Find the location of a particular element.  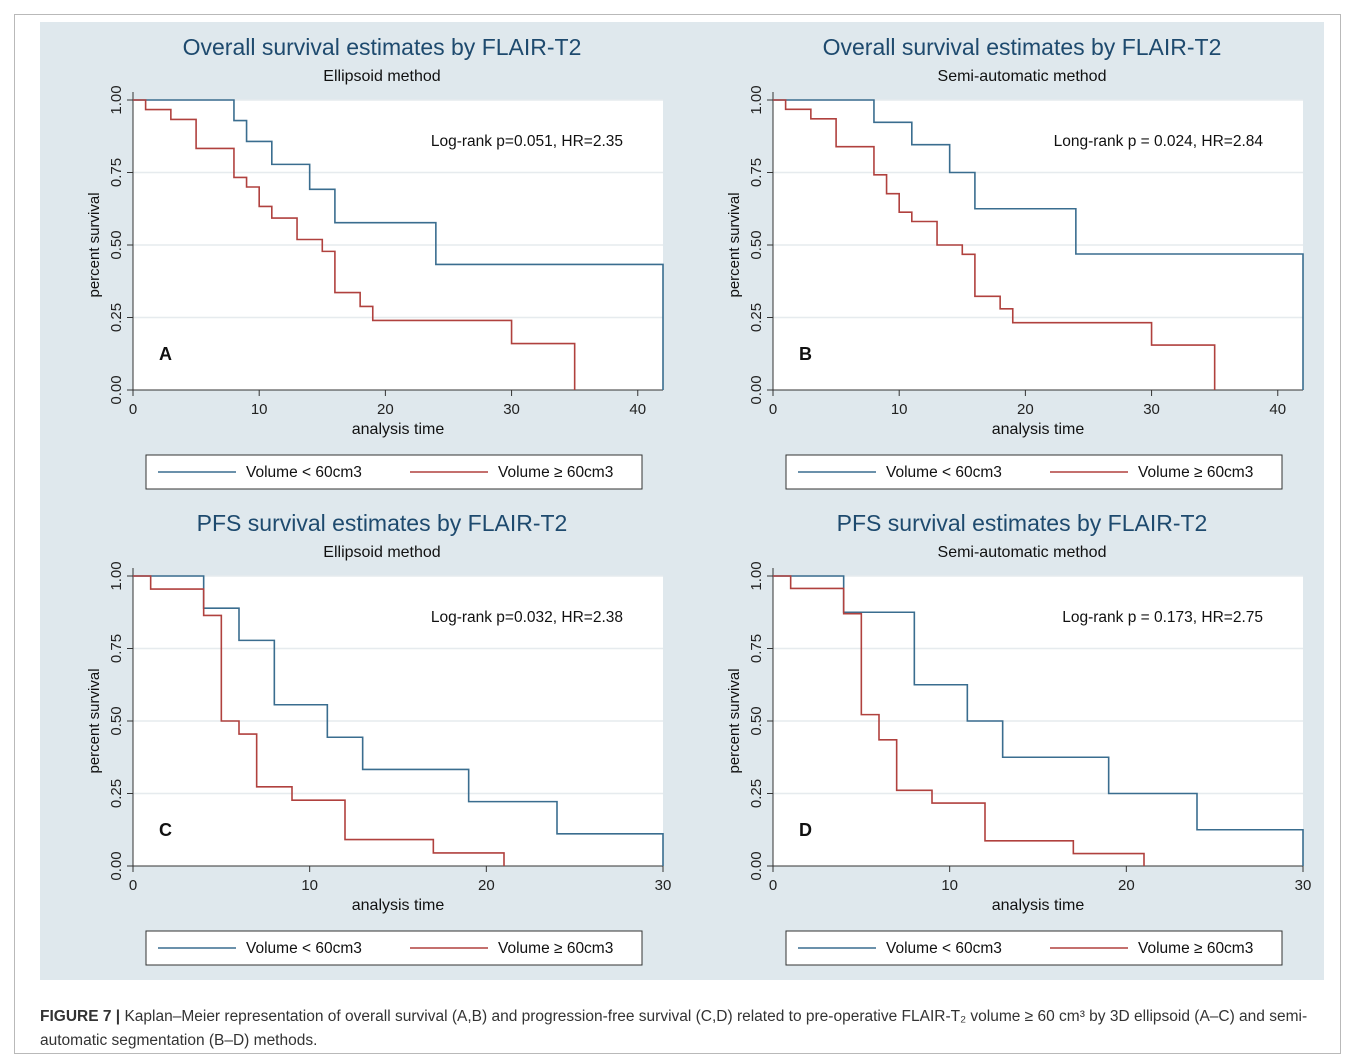

caption-label: FIGURE 7 | is located at coordinates (80, 1016).